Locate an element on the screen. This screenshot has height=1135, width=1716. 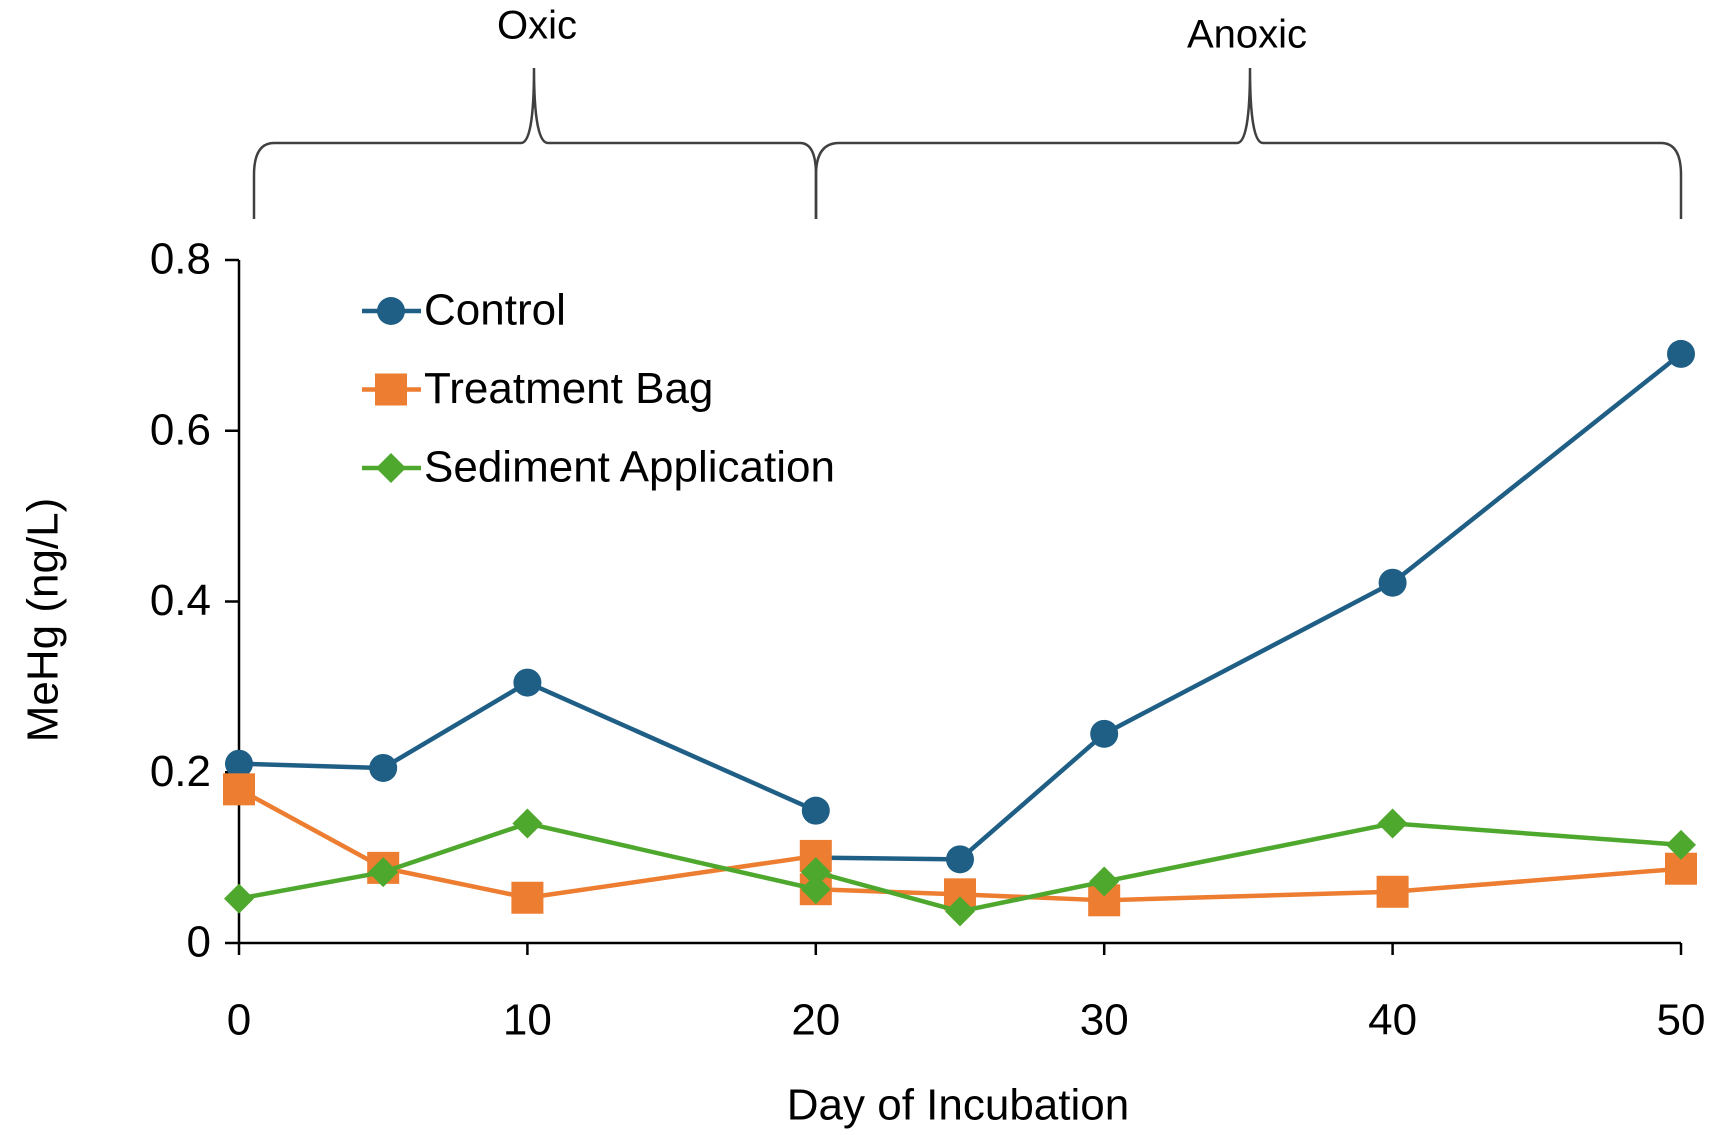
y-axis-label: MeHg (ng/L) is located at coordinates (43, 620).